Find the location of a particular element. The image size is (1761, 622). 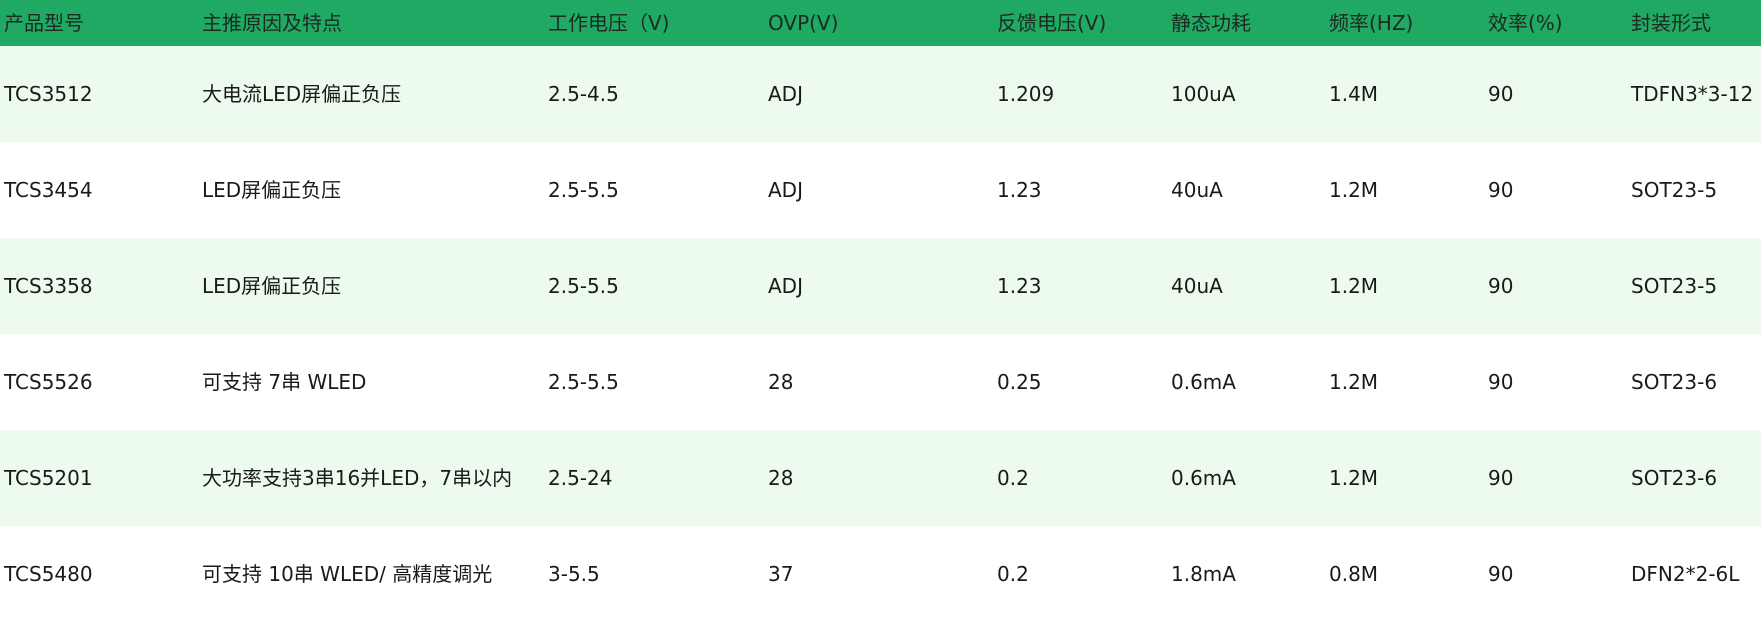

cell-model: TCS5526 is located at coordinates (48, 382).